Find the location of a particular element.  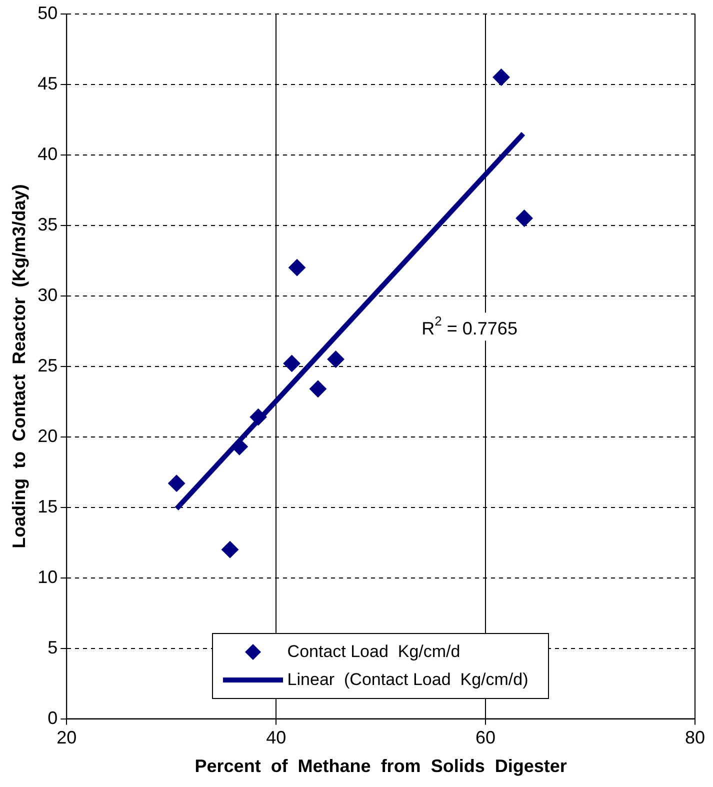

y-tick-label: 40 is located at coordinates (48, 154).